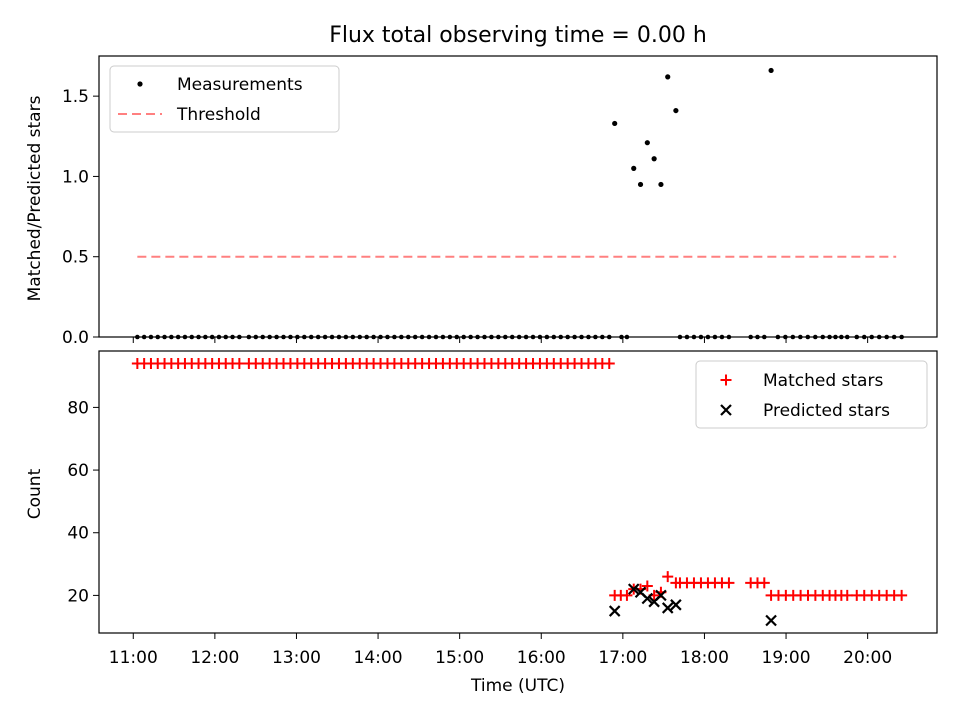  What do you see at coordinates (78, 408) in the screenshot?
I see `y-tick-label: 80` at bounding box center [78, 408].